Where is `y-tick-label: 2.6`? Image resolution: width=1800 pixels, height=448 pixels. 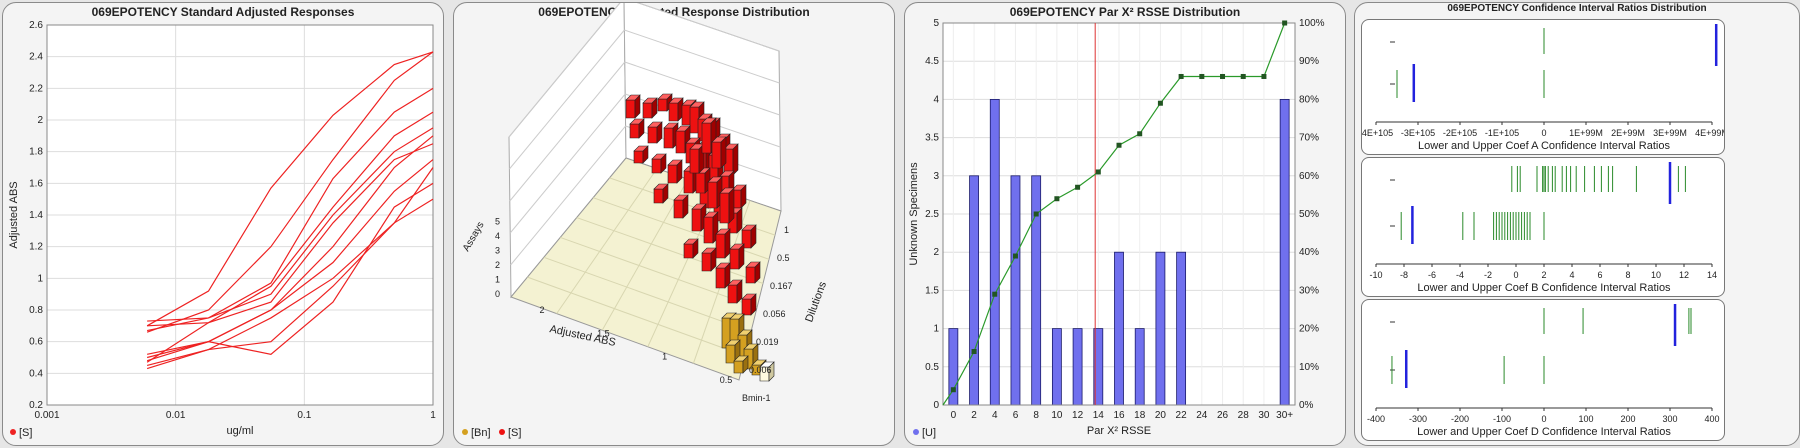 y-tick-label: 2.6 is located at coordinates (36, 25).